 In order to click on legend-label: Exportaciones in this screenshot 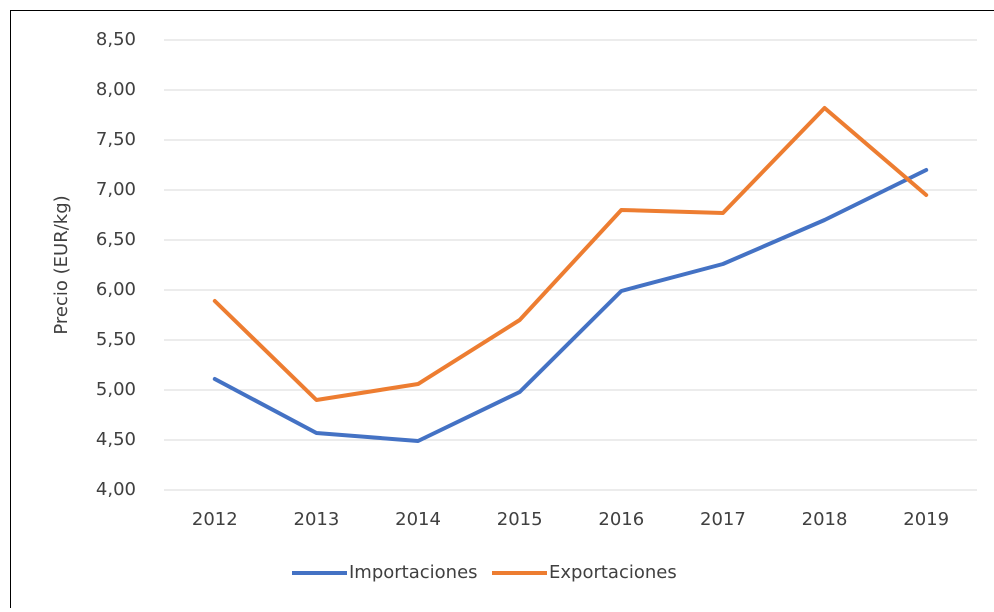, I will do `click(613, 572)`.